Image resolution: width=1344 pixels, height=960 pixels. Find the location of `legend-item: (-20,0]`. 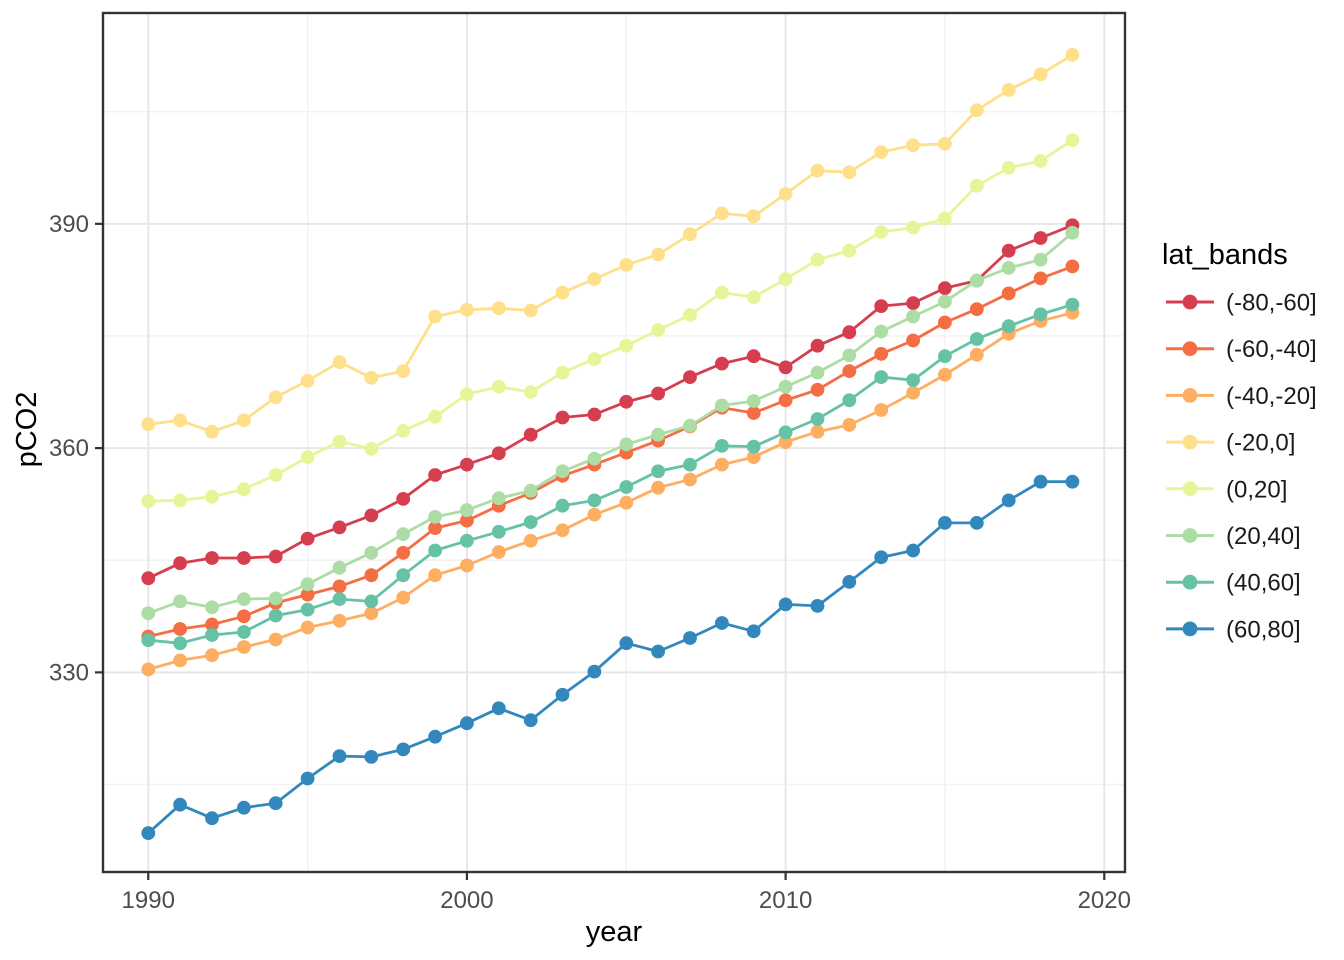

legend-item: (-20,0] is located at coordinates (1230, 443).